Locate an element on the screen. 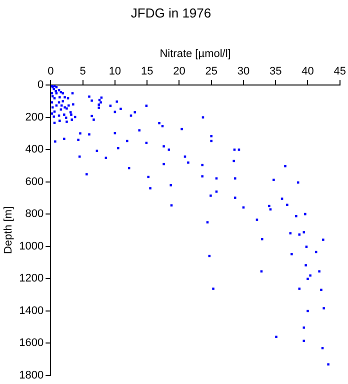 Image resolution: width=348 pixels, height=384 pixels. x-tick-label: 45 is located at coordinates (340, 71).